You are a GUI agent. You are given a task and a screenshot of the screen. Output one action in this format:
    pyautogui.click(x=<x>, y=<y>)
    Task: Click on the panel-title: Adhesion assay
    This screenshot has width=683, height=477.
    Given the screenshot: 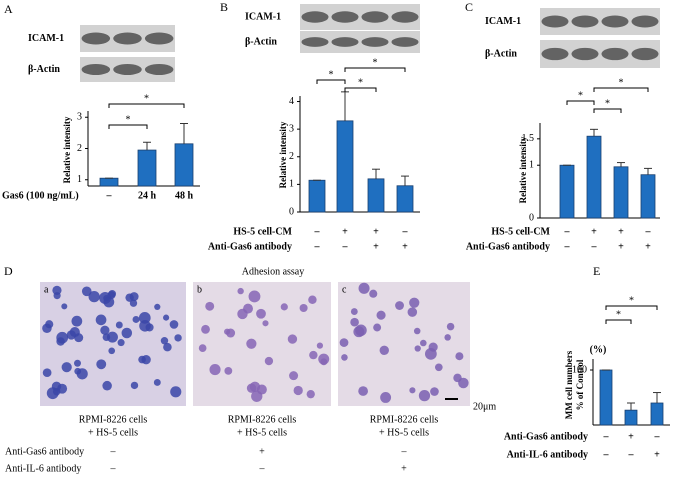 What is the action you would take?
    pyautogui.click(x=273, y=271)
    